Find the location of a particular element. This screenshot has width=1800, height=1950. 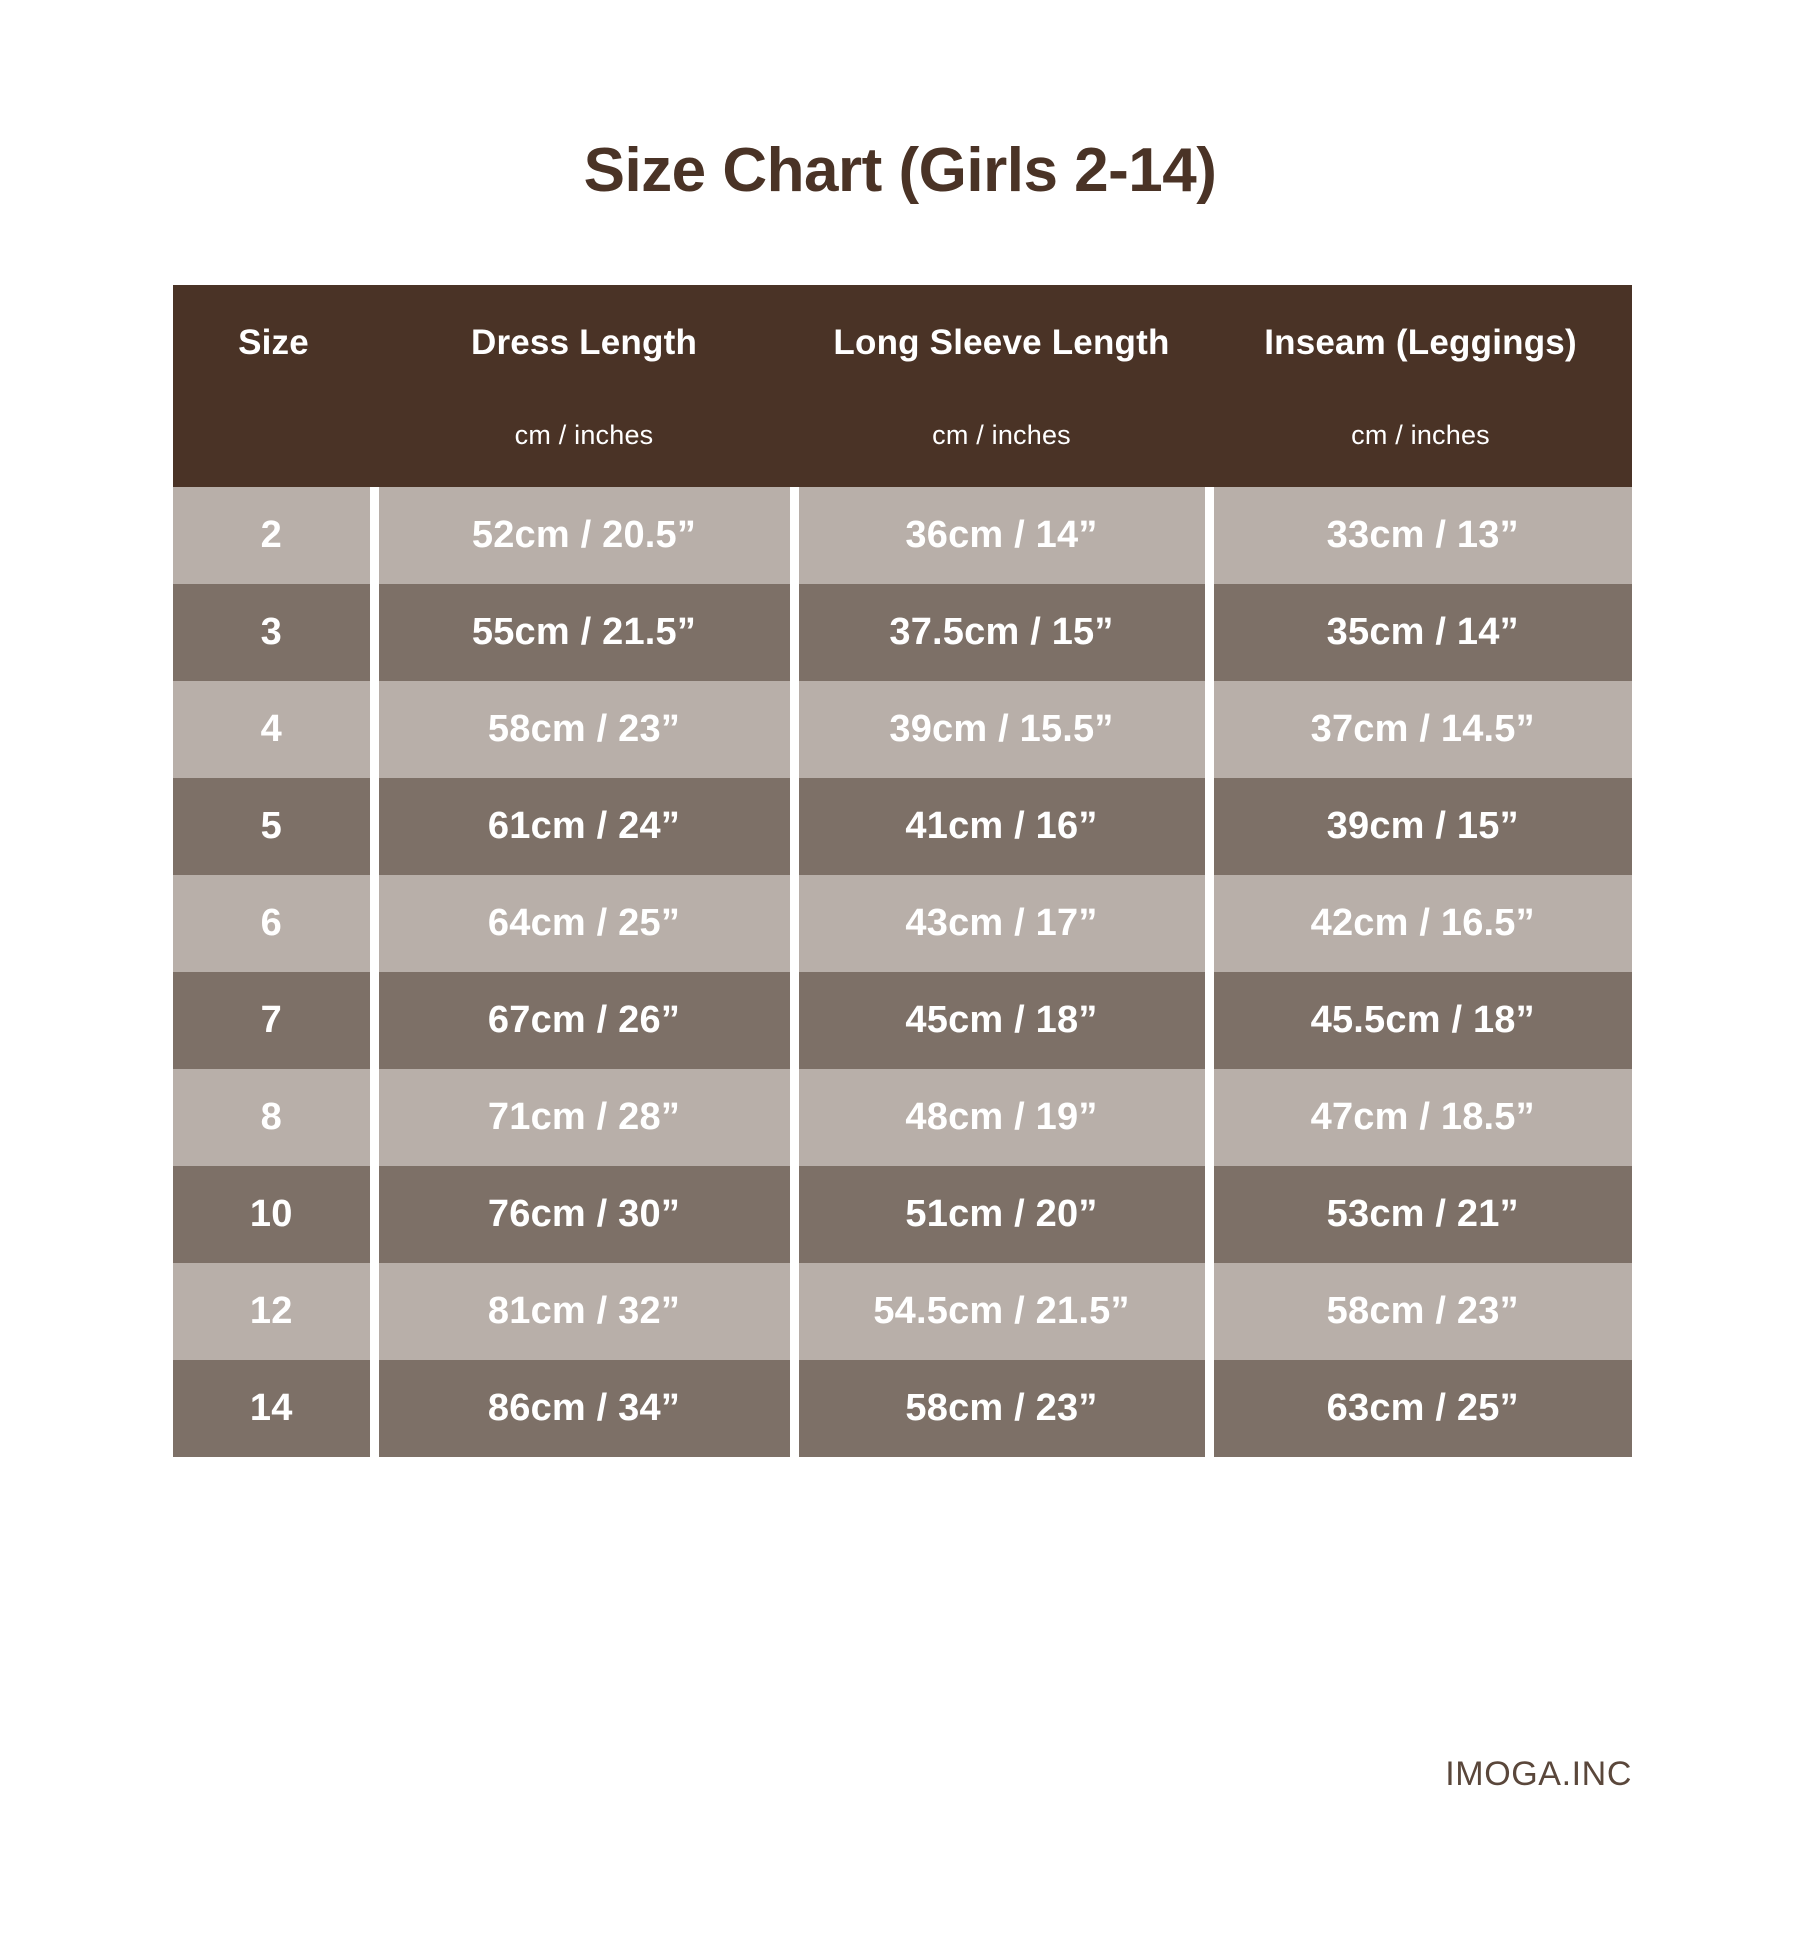

table-row: 2 52cm / 20.5” 36cm / 14” 33cm / 13” is located at coordinates (902, 535).